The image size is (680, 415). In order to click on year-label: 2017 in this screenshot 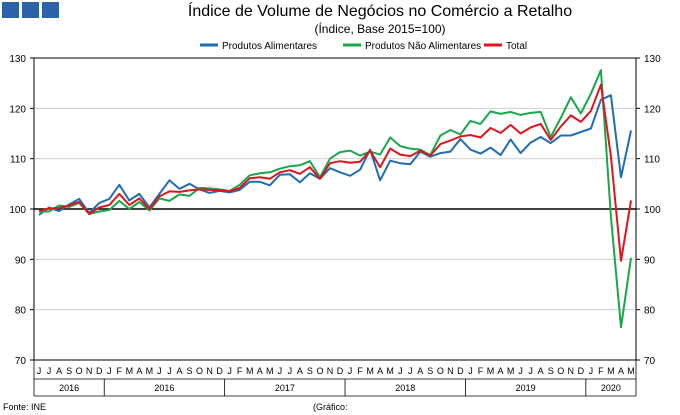, I will do `click(285, 388)`.